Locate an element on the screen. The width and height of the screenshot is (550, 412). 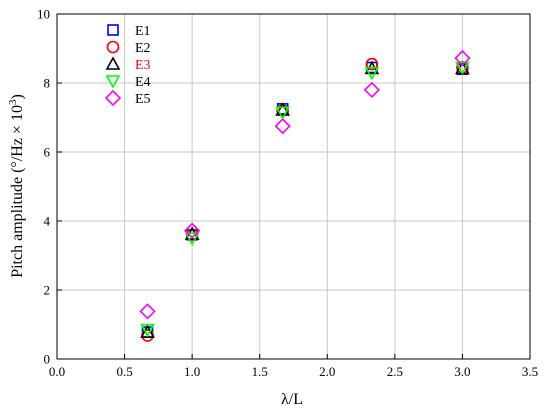
legend-label-e5: E5 is located at coordinates (143, 99).